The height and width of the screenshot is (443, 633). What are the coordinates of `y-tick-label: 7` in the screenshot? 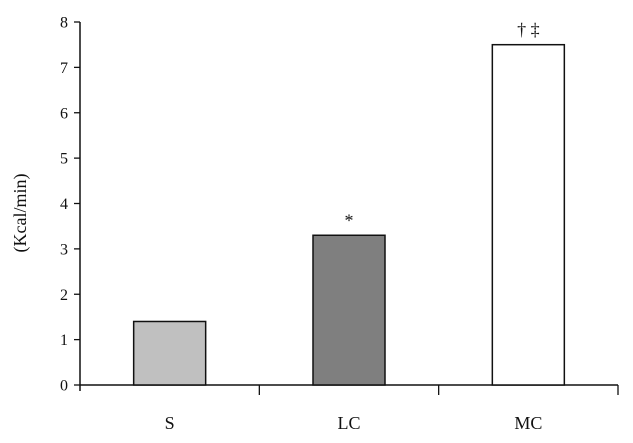 It's located at (64, 68).